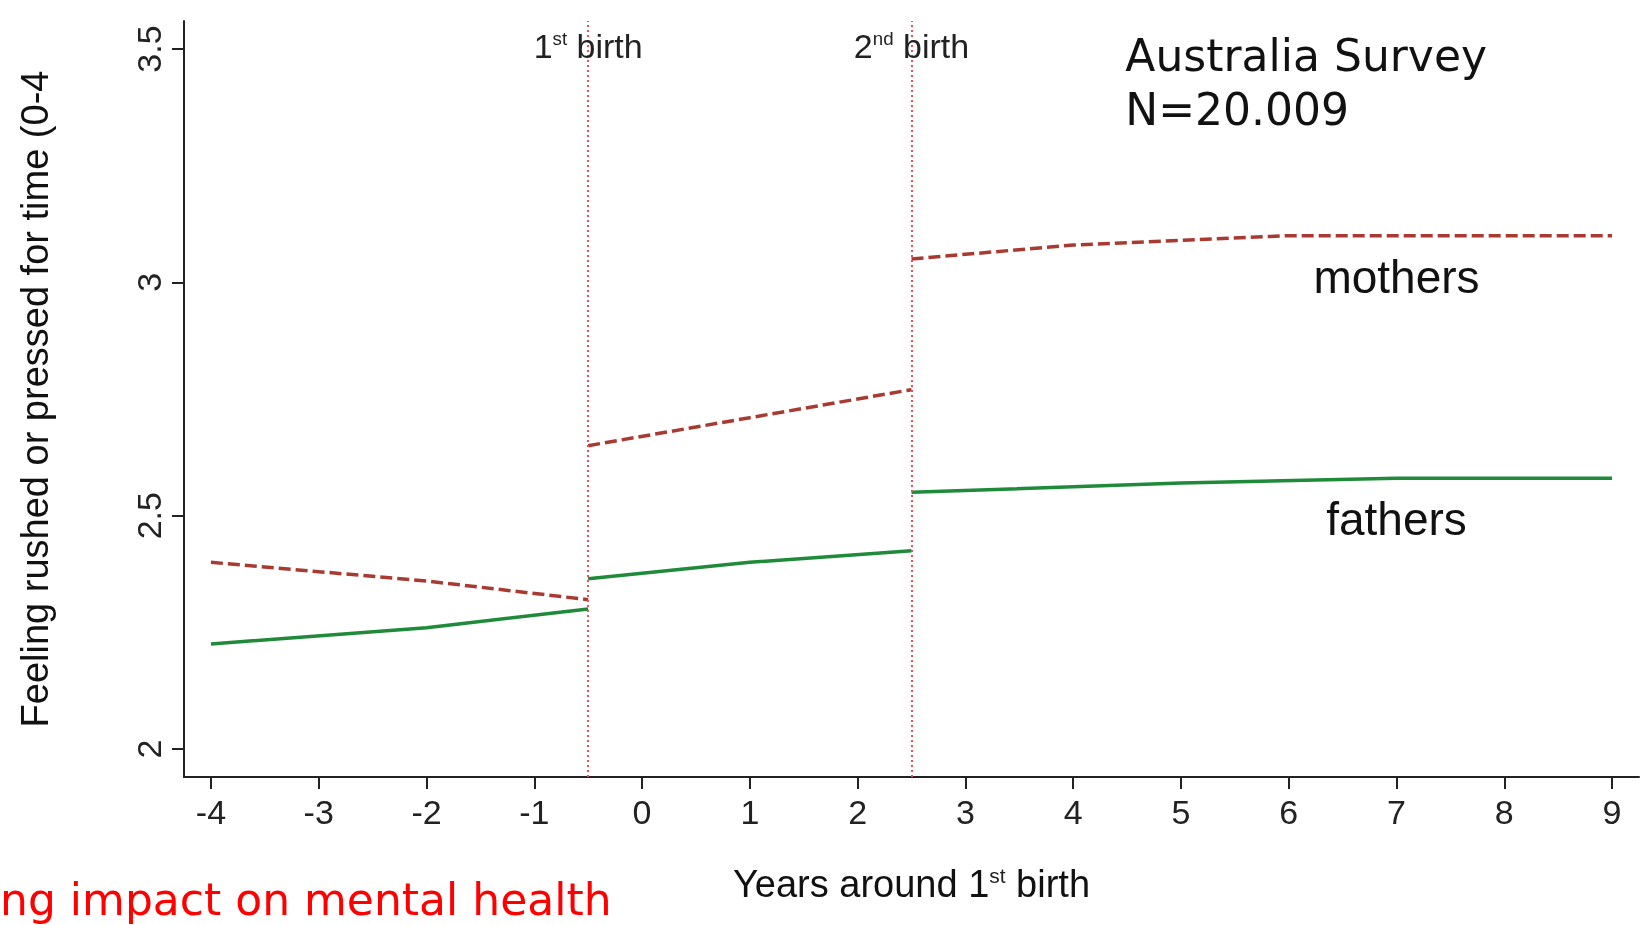 This screenshot has height=925, width=1647. Describe the element at coordinates (35, 399) in the screenshot. I see `y-axis-title: Feeling rushed or pressed for time (0-4` at that location.